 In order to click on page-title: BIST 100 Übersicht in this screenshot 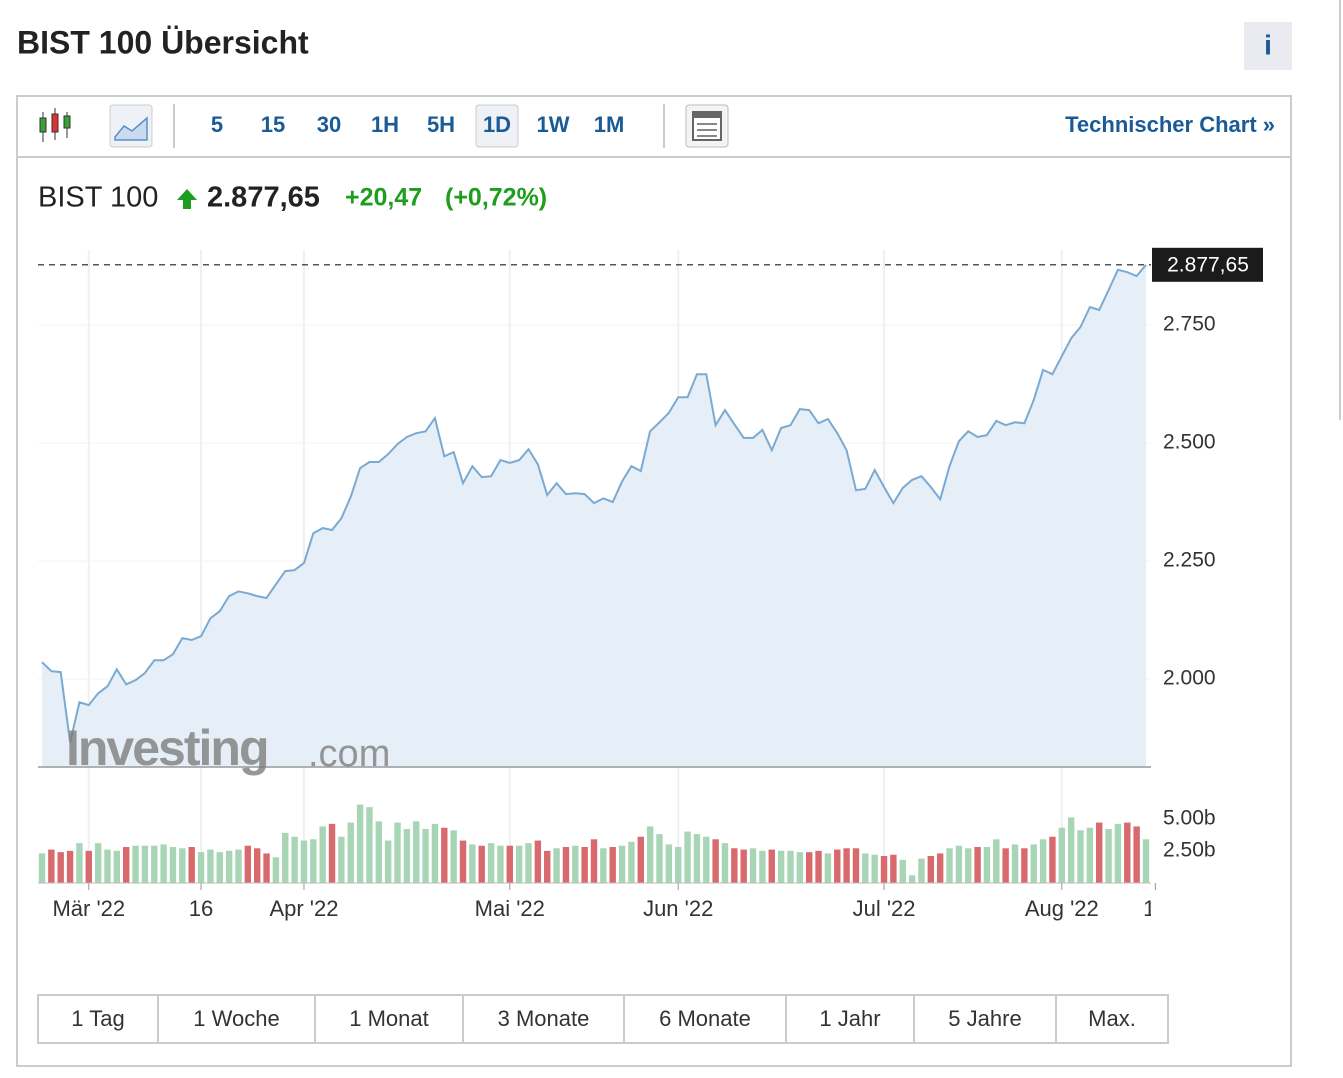, I will do `click(163, 42)`.